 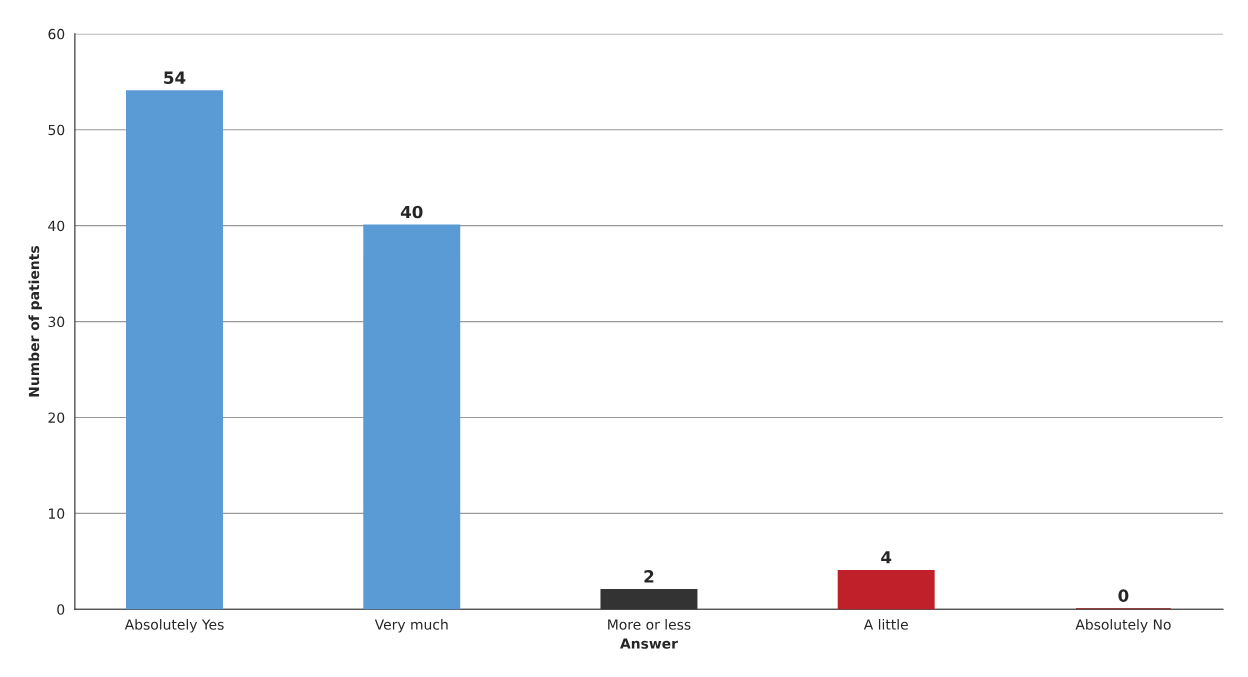 I want to click on data-label: 40, so click(x=411, y=212).